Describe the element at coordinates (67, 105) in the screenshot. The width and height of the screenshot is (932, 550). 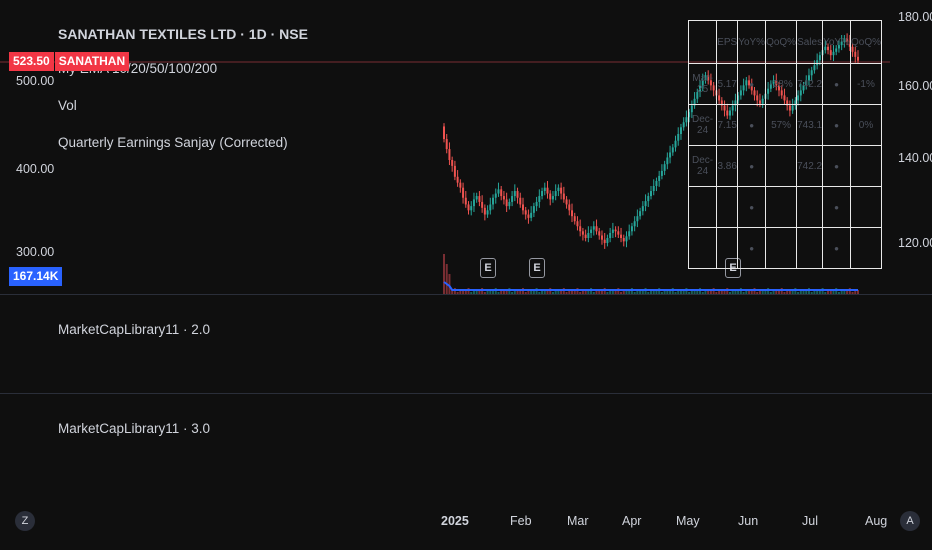
I see `volume-indicator-label: Vol` at that location.